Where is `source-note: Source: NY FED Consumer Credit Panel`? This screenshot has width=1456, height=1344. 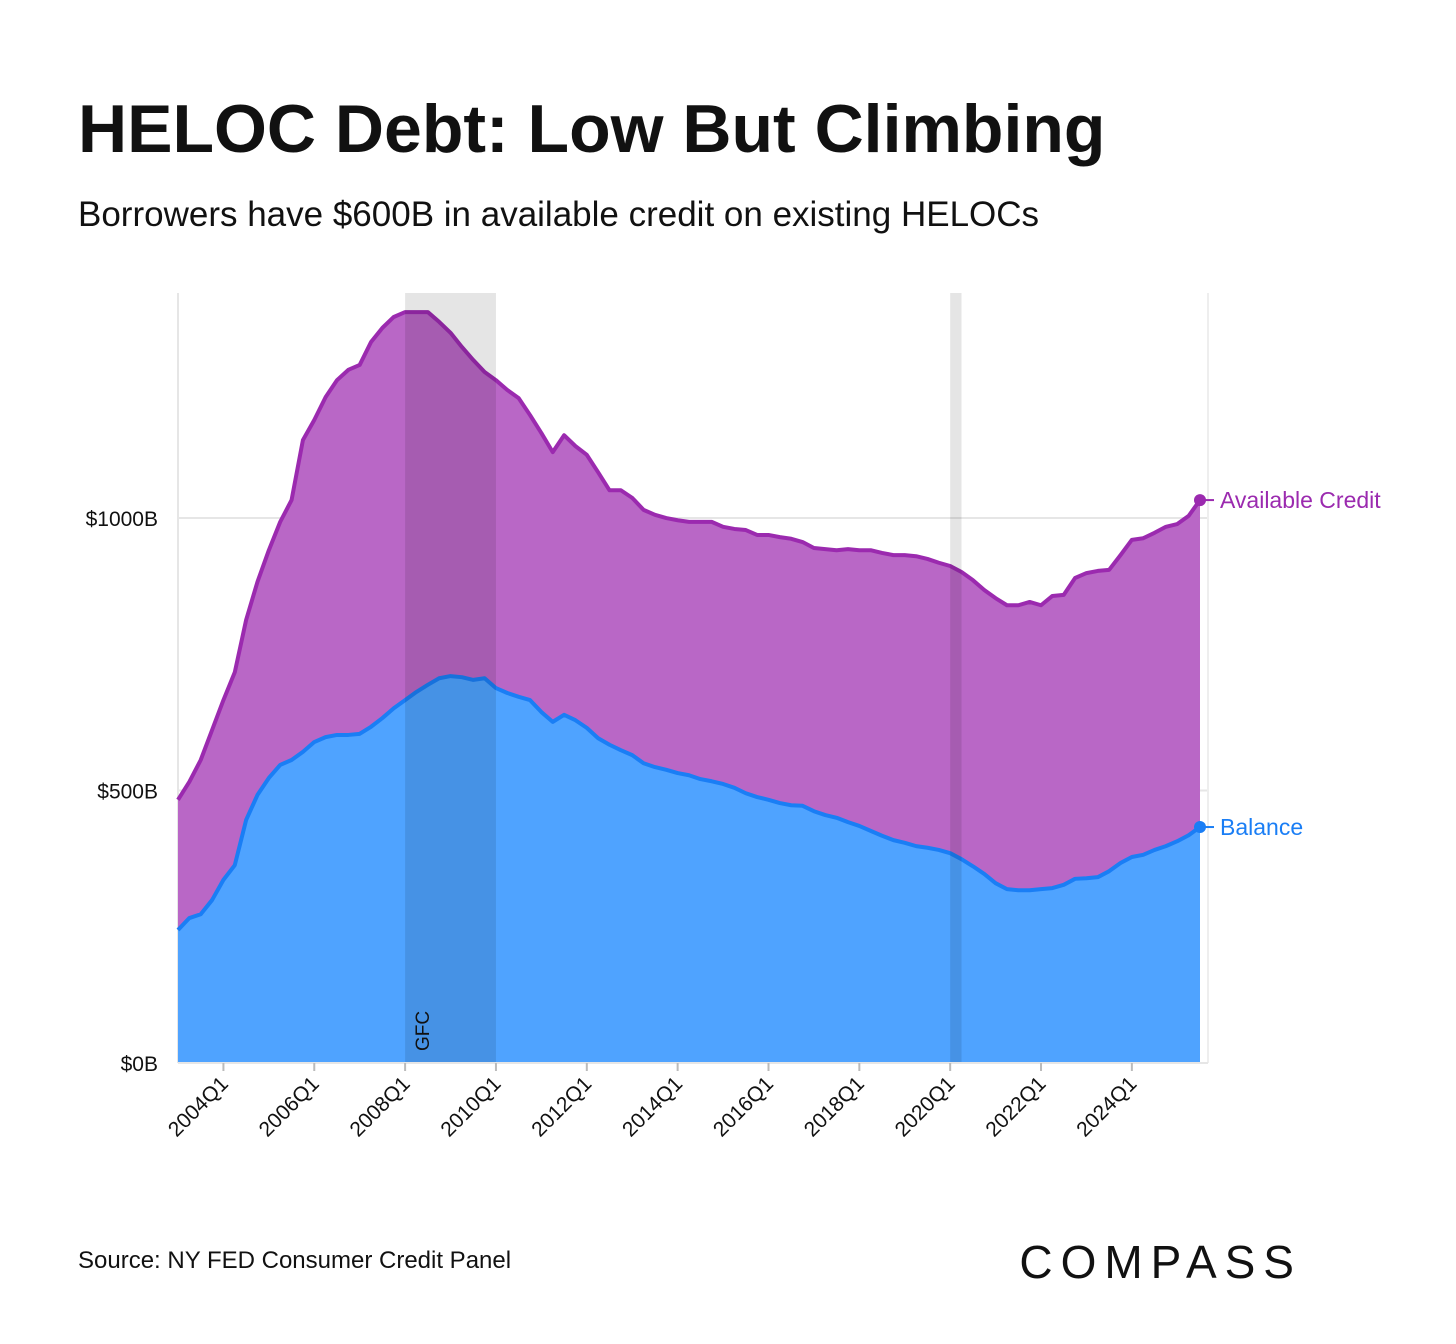
source-note: Source: NY FED Consumer Credit Panel is located at coordinates (294, 1260).